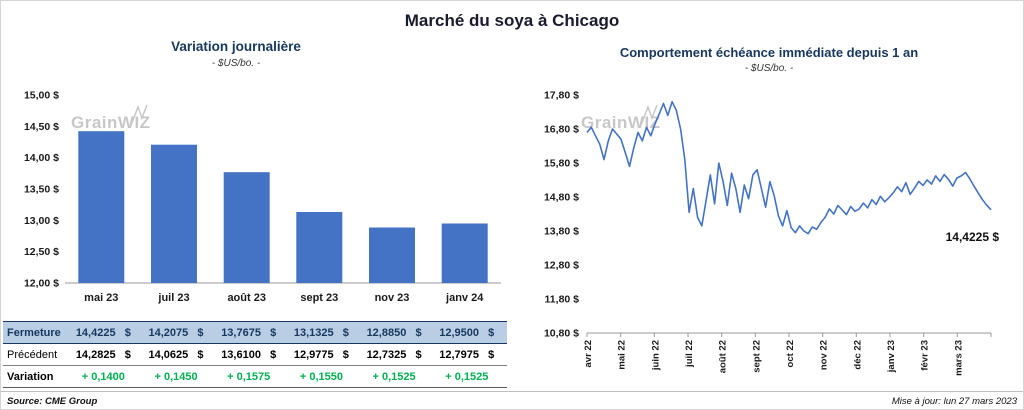 The height and width of the screenshot is (410, 1024). Describe the element at coordinates (973, 237) in the screenshot. I see `last-price-label: 14,4225 $` at that location.